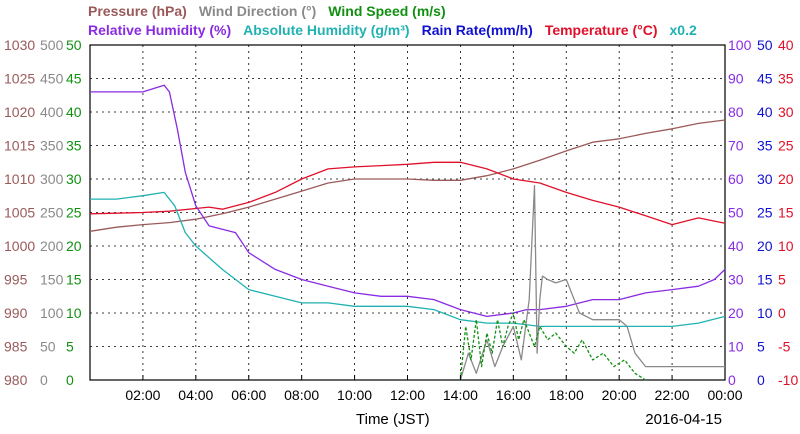  What do you see at coordinates (765, 112) in the screenshot?
I see `rain-tick-label: 40` at bounding box center [765, 112].